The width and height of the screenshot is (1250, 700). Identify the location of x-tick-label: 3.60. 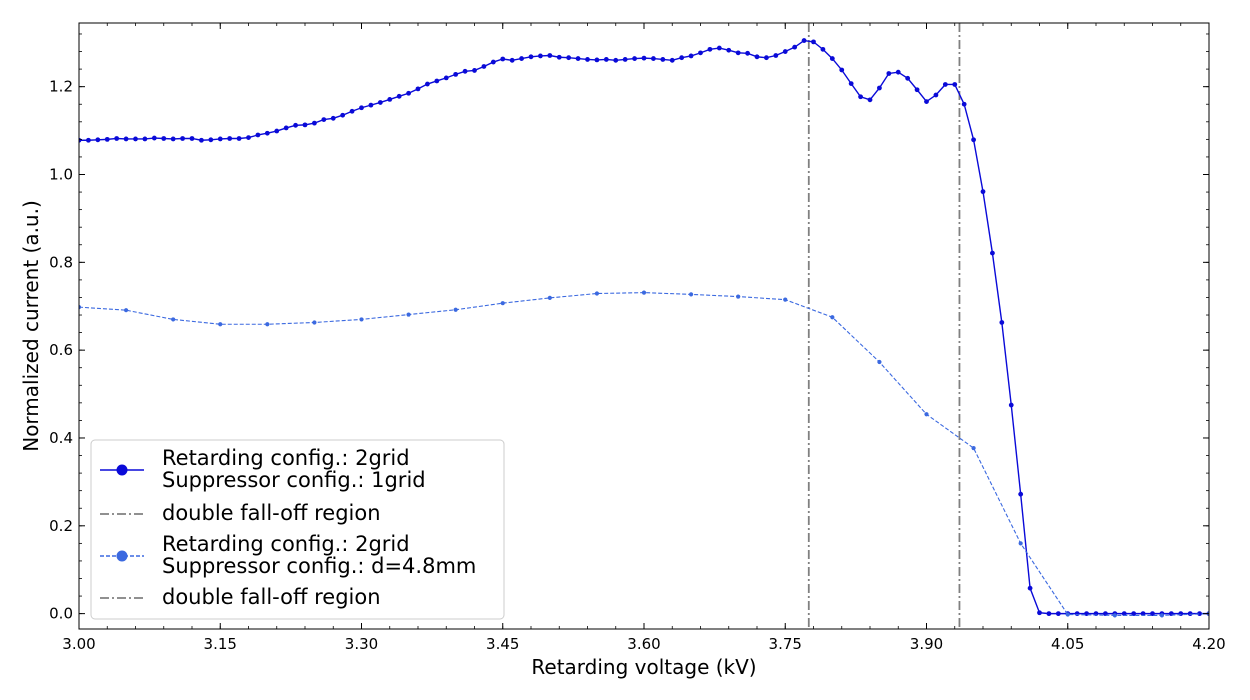
(643, 644).